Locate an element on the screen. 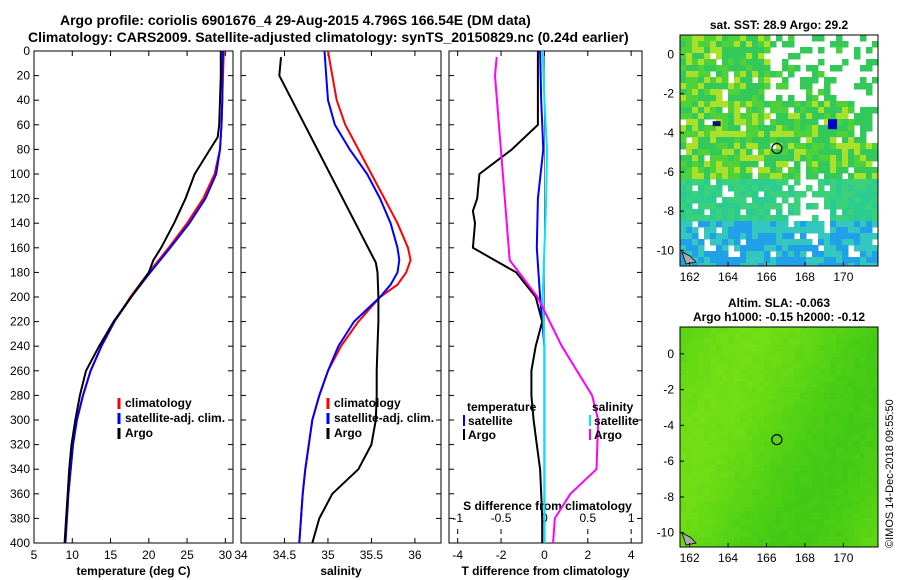 The image size is (900, 580). temperature-xlabel: temperature (deg C) is located at coordinates (133, 571).